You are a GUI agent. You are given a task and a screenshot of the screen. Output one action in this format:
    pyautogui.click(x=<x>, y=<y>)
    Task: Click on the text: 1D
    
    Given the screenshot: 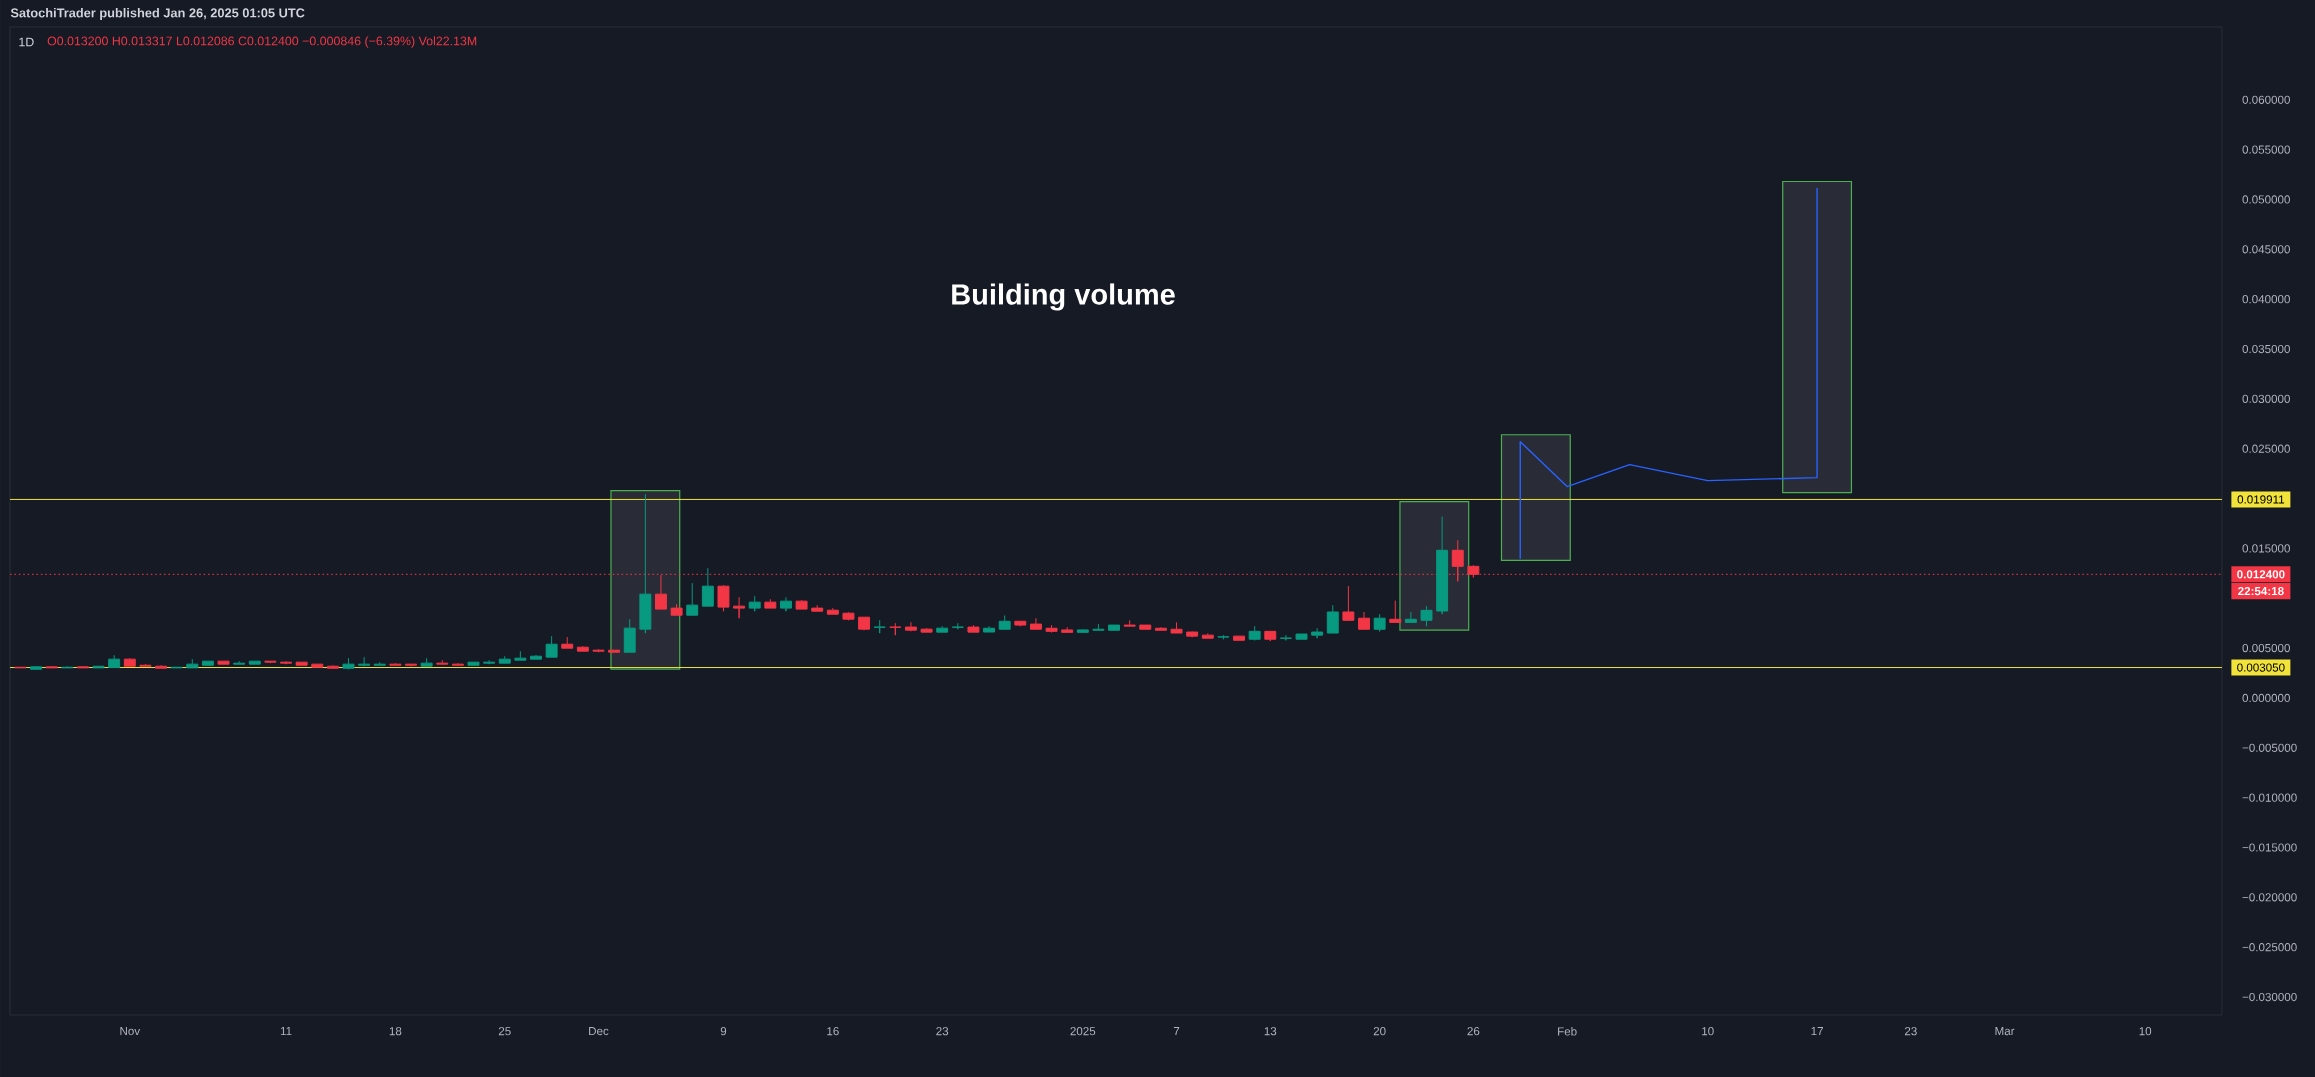 What is the action you would take?
    pyautogui.click(x=26, y=42)
    